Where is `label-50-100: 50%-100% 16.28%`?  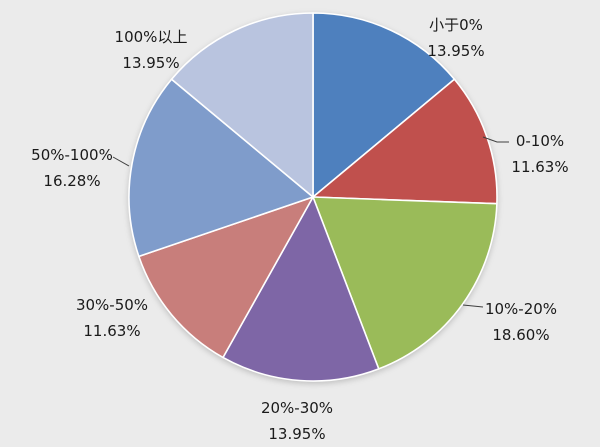 label-50-100: 50%-100% 16.28% is located at coordinates (72, 168).